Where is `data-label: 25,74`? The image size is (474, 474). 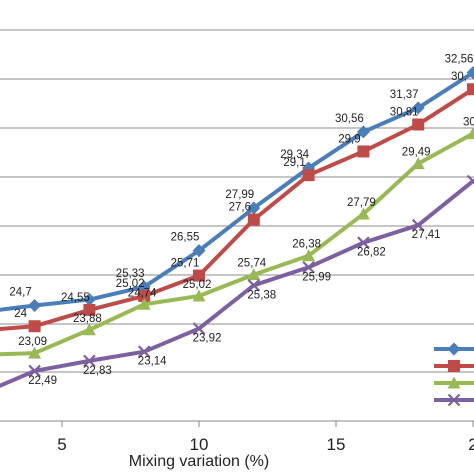 data-label: 25,74 is located at coordinates (251, 264).